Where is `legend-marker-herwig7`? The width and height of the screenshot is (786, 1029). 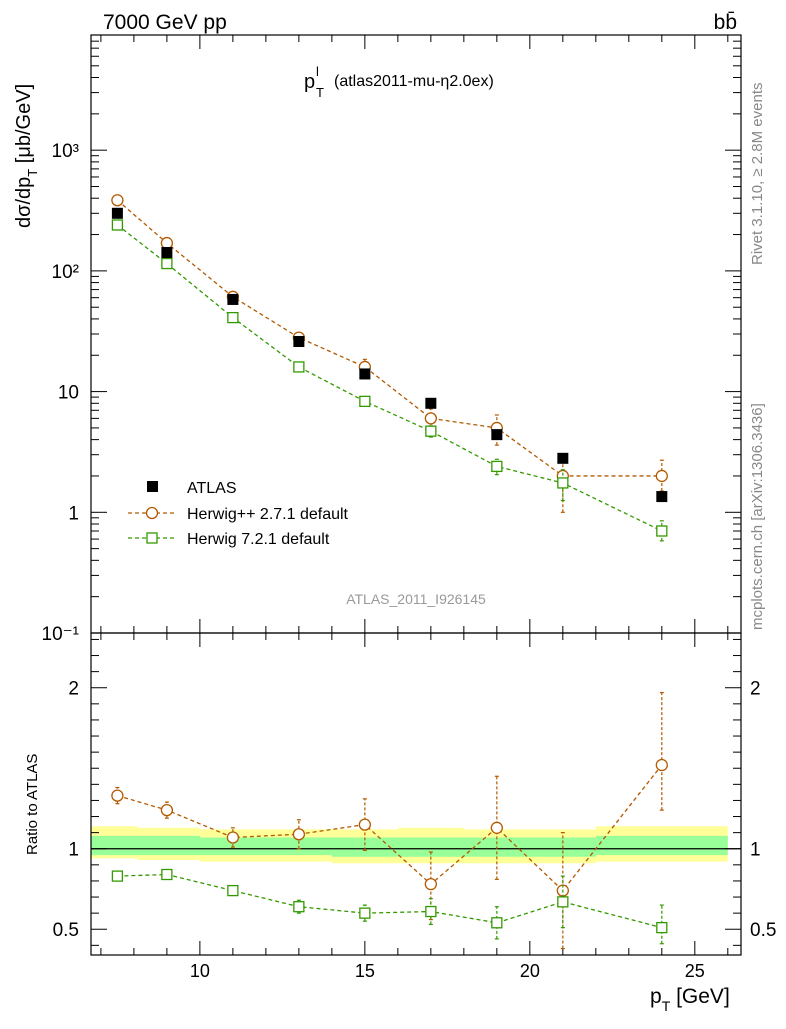
legend-marker-herwig7 is located at coordinates (152, 538).